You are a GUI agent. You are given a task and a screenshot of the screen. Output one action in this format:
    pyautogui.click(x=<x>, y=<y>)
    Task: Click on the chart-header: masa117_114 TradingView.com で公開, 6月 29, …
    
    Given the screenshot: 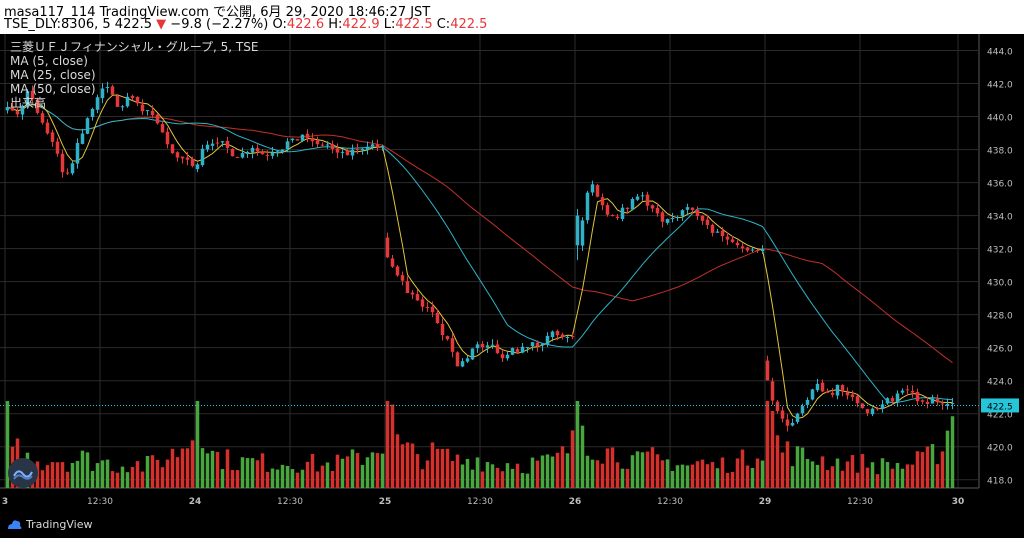 What is the action you would take?
    pyautogui.click(x=512, y=17)
    